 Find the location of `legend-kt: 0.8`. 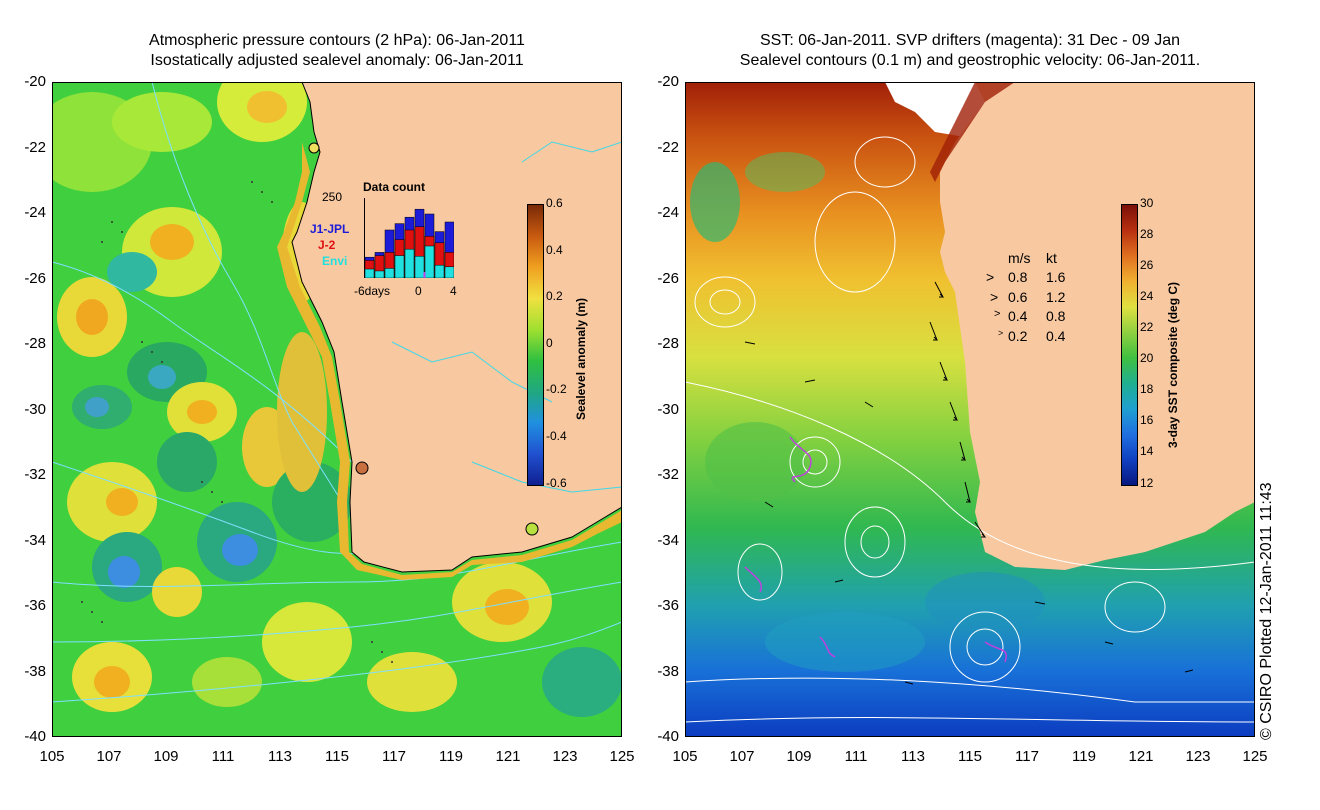

legend-kt: 0.8 is located at coordinates (1056, 316).